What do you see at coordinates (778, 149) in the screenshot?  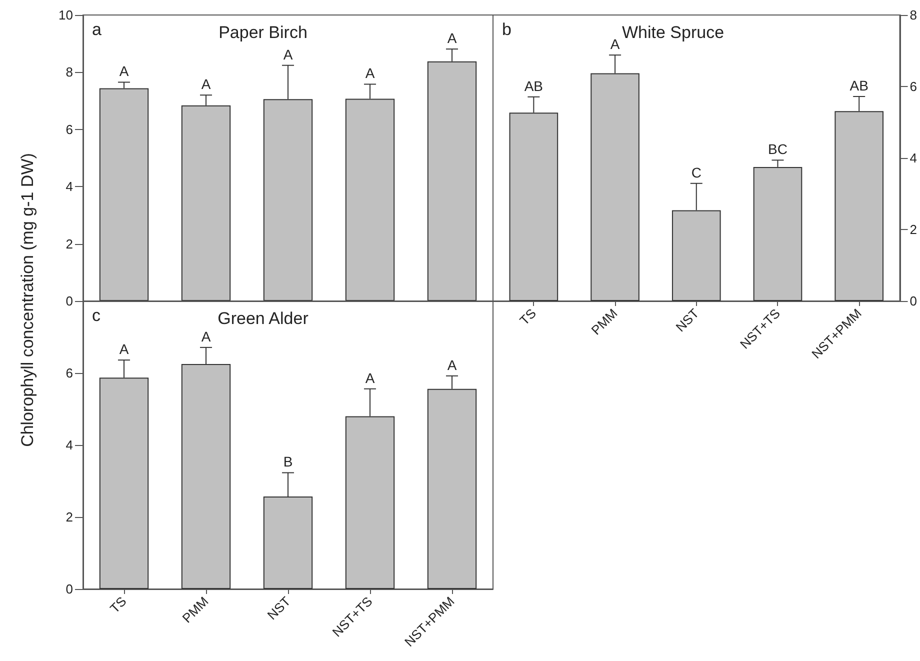 I see `annotation: BC` at bounding box center [778, 149].